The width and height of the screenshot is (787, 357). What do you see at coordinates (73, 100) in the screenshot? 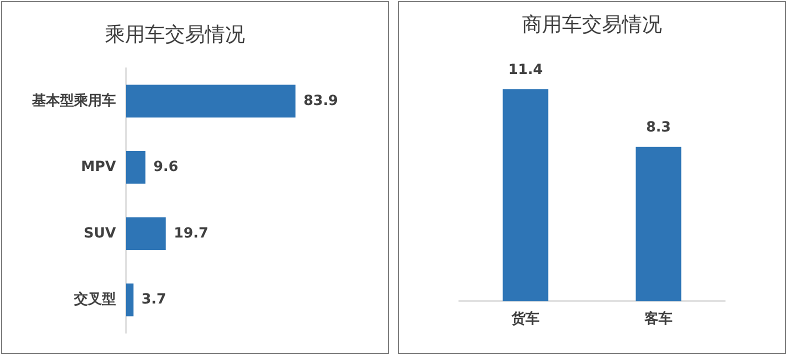
I see `y-tick-label: 基本型乘用车` at bounding box center [73, 100].